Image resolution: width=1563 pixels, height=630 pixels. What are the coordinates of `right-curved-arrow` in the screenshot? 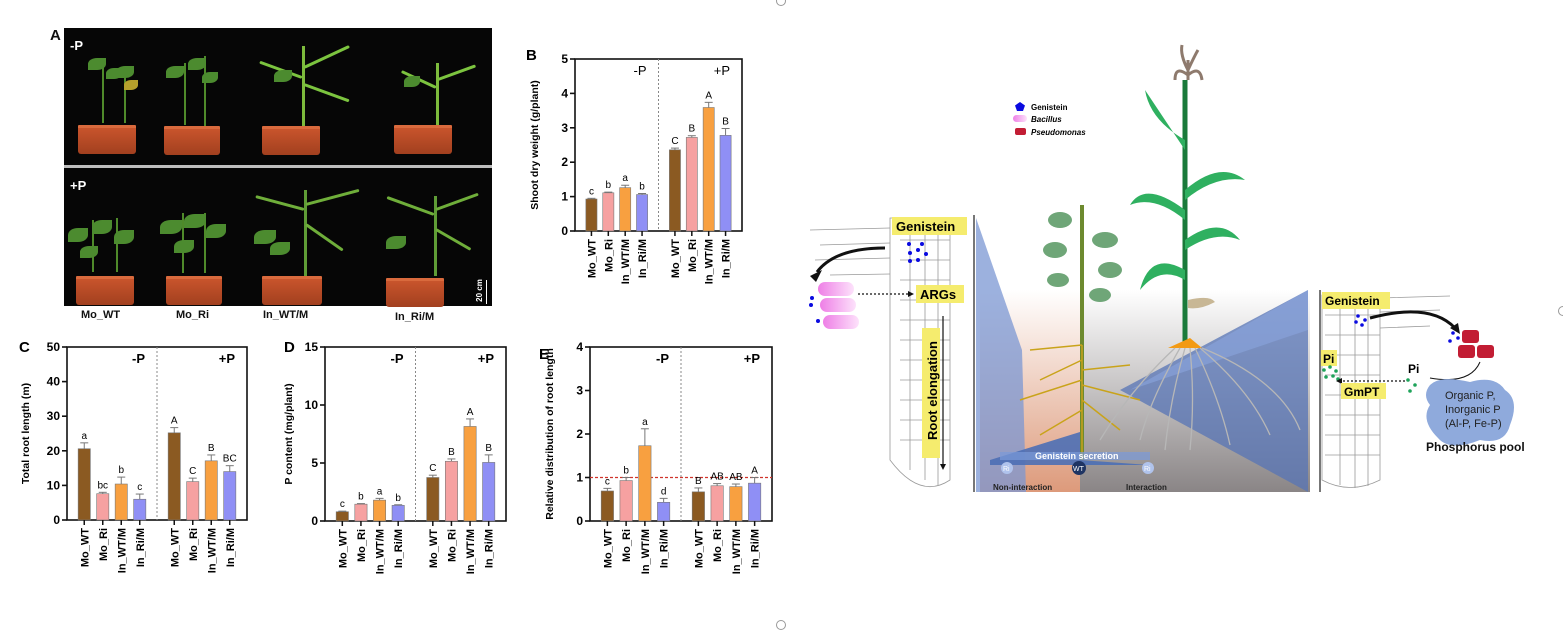 It's located at (1413, 320).